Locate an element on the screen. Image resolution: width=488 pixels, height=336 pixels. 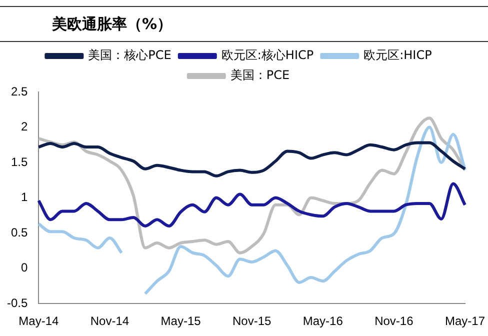
x-tick-label: Nov-14 is located at coordinates (110, 321).